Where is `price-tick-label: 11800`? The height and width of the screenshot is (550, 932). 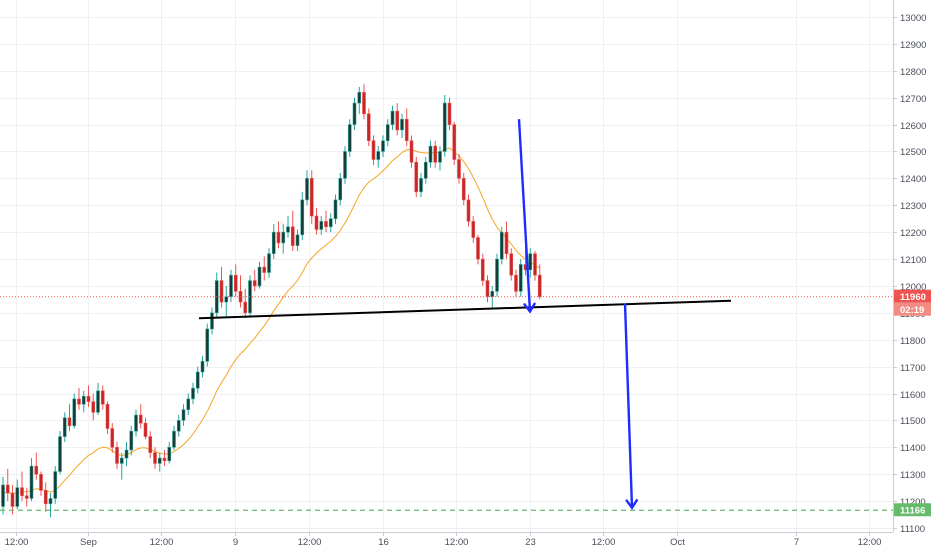 price-tick-label: 11800 is located at coordinates (913, 341).